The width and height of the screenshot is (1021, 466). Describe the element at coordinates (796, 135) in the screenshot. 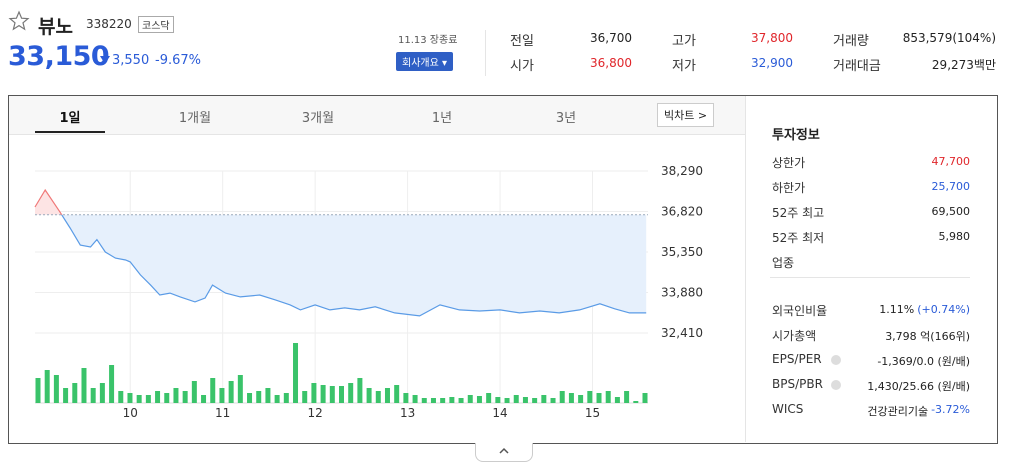

I see `info-title: 투자정보` at that location.